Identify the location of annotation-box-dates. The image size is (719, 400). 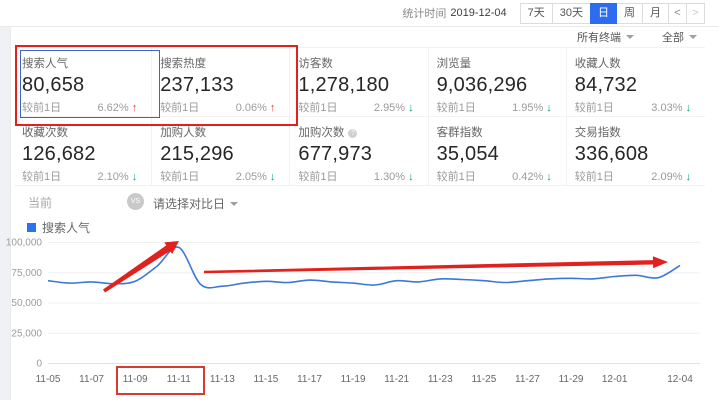
(160, 380).